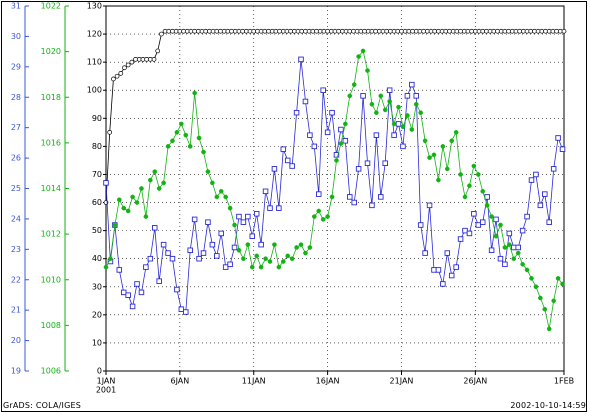 The image size is (590, 415). Describe the element at coordinates (97, 202) in the screenshot. I see `main-axis-tick-label: 60` at that location.